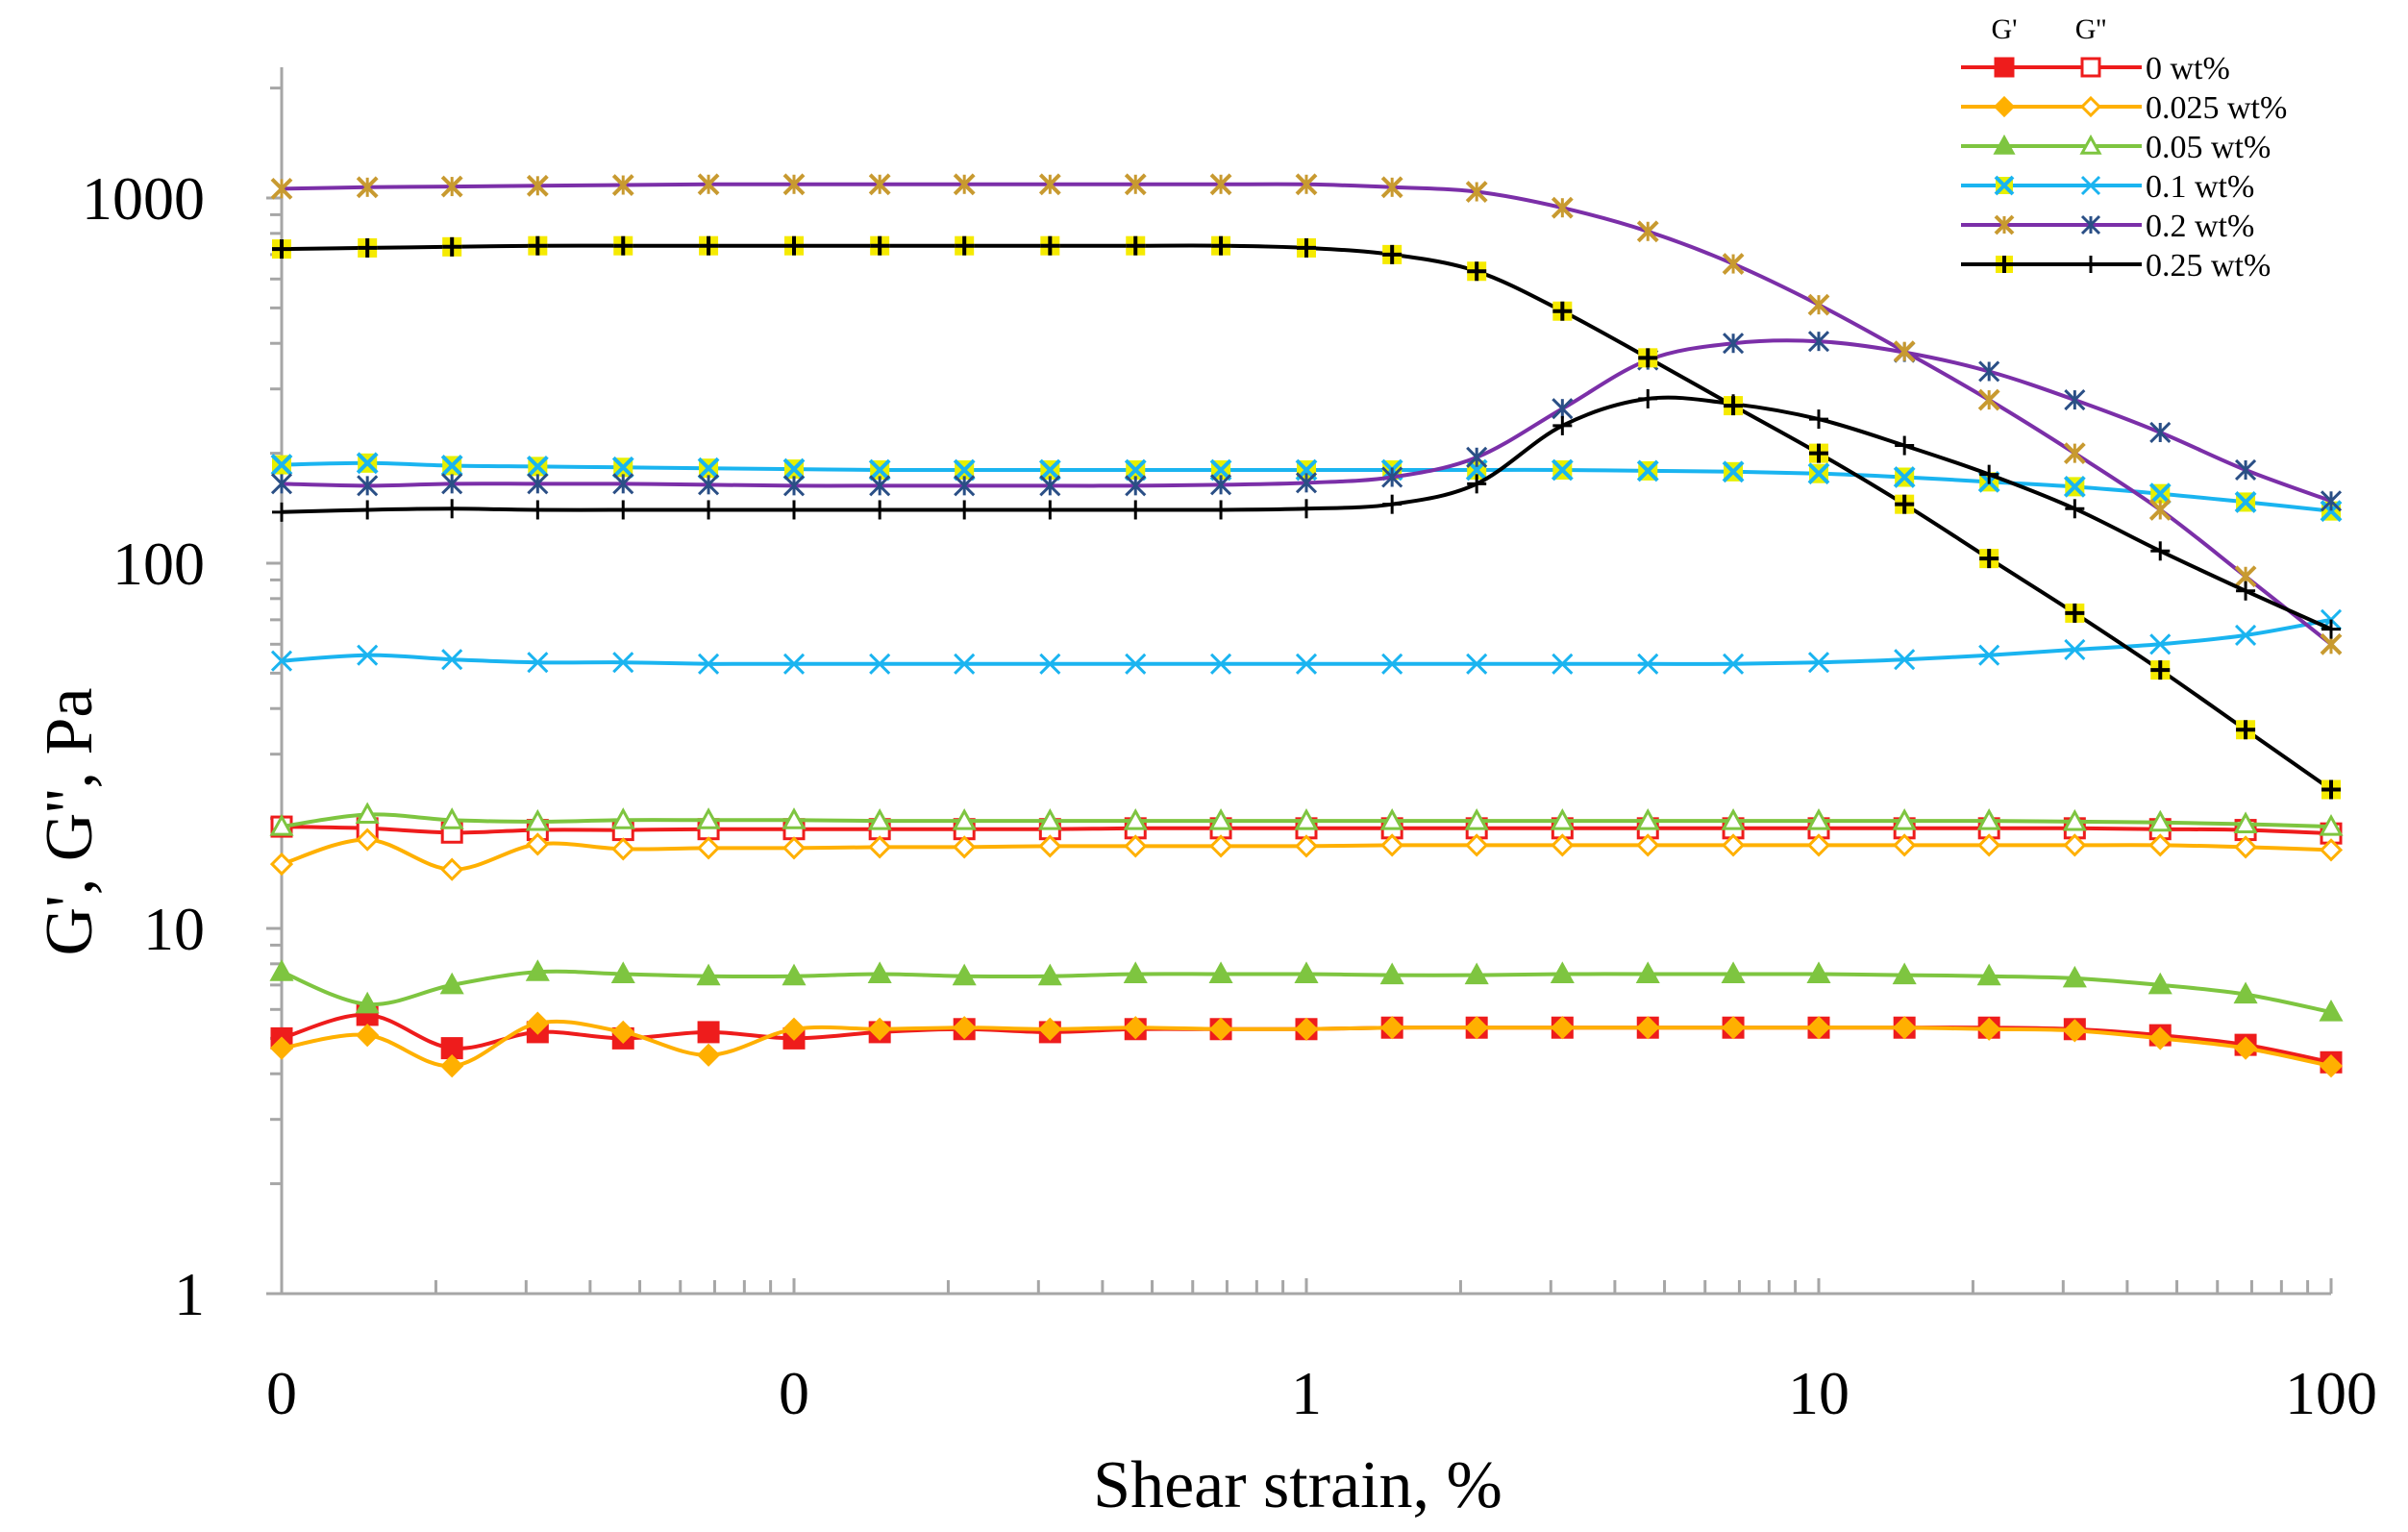 This screenshot has height=1532, width=2408. What do you see at coordinates (2090, 264) in the screenshot?
I see `legend-marker-g2` at bounding box center [2090, 264].